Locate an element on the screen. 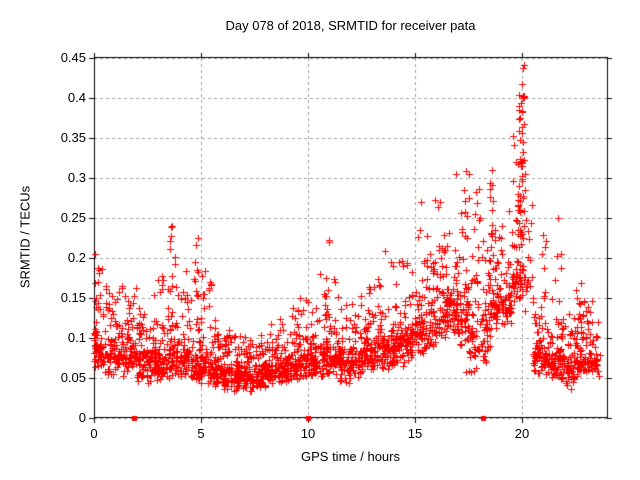  x-tick-label: 0 is located at coordinates (94, 433).